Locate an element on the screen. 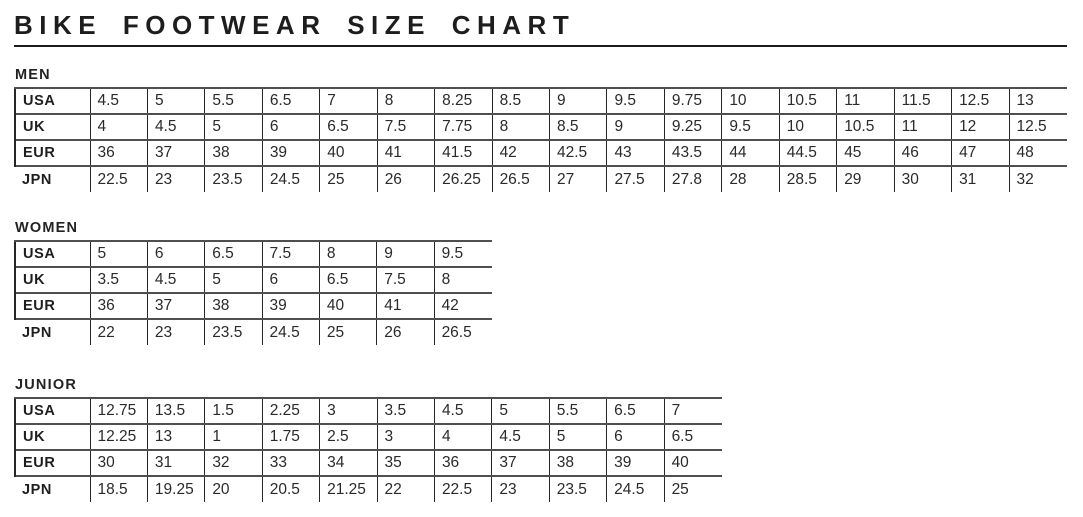  size-cell: 10 is located at coordinates (807, 126).